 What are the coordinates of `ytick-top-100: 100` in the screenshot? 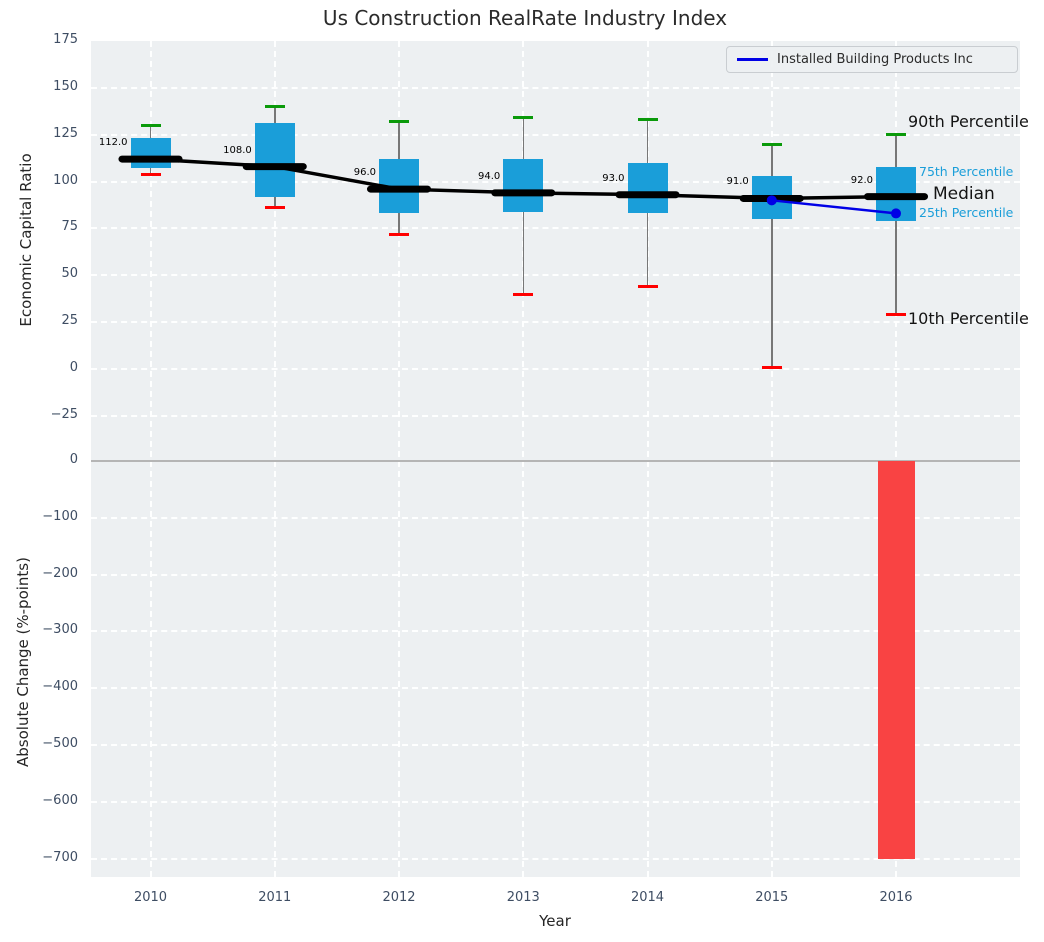 It's located at (65, 180).